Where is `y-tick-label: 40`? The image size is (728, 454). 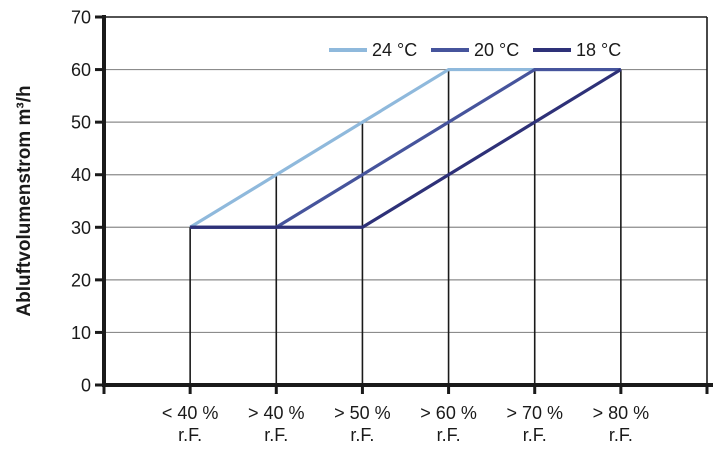 y-tick-label: 40 is located at coordinates (81, 175).